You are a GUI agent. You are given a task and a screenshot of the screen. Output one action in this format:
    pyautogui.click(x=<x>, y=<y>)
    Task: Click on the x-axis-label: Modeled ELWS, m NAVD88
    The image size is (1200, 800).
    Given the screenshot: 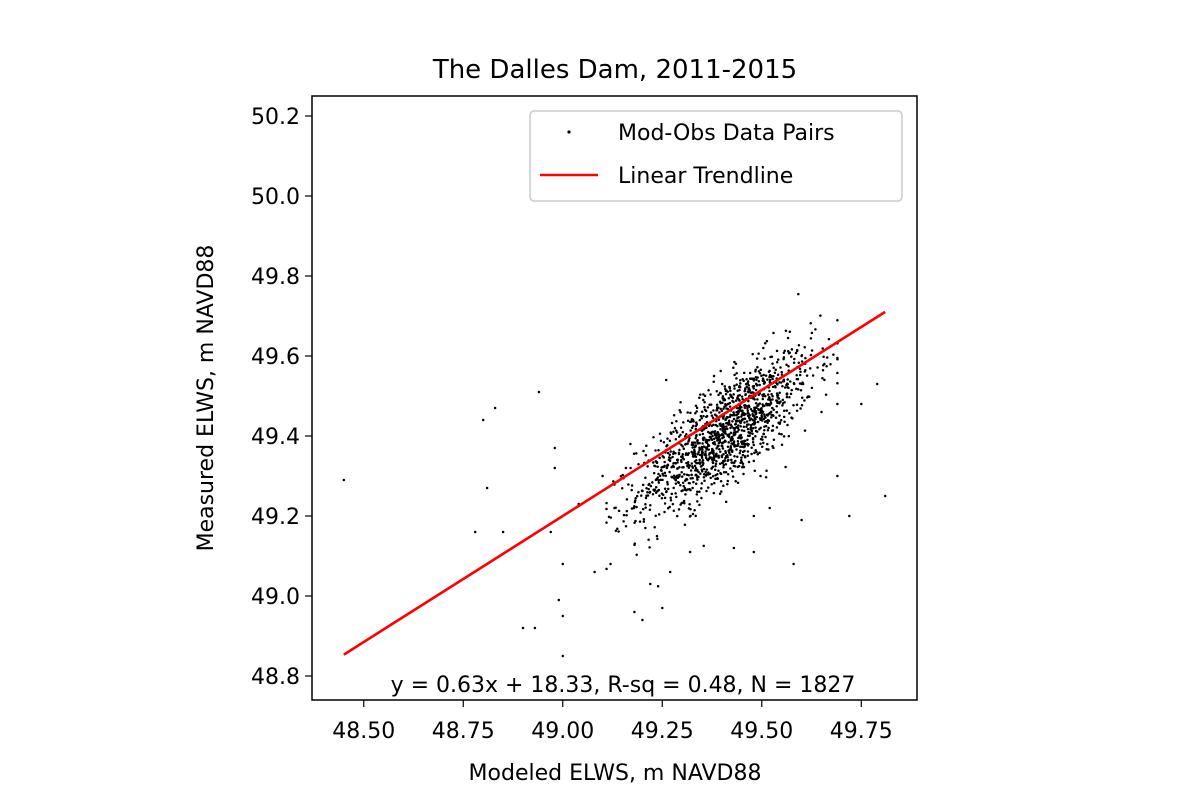 What is the action you would take?
    pyautogui.click(x=615, y=773)
    